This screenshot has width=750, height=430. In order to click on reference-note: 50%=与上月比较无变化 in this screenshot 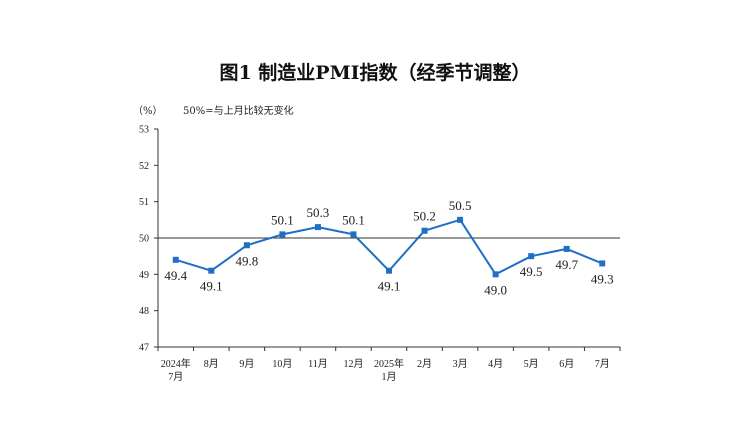, I will do `click(238, 110)`.